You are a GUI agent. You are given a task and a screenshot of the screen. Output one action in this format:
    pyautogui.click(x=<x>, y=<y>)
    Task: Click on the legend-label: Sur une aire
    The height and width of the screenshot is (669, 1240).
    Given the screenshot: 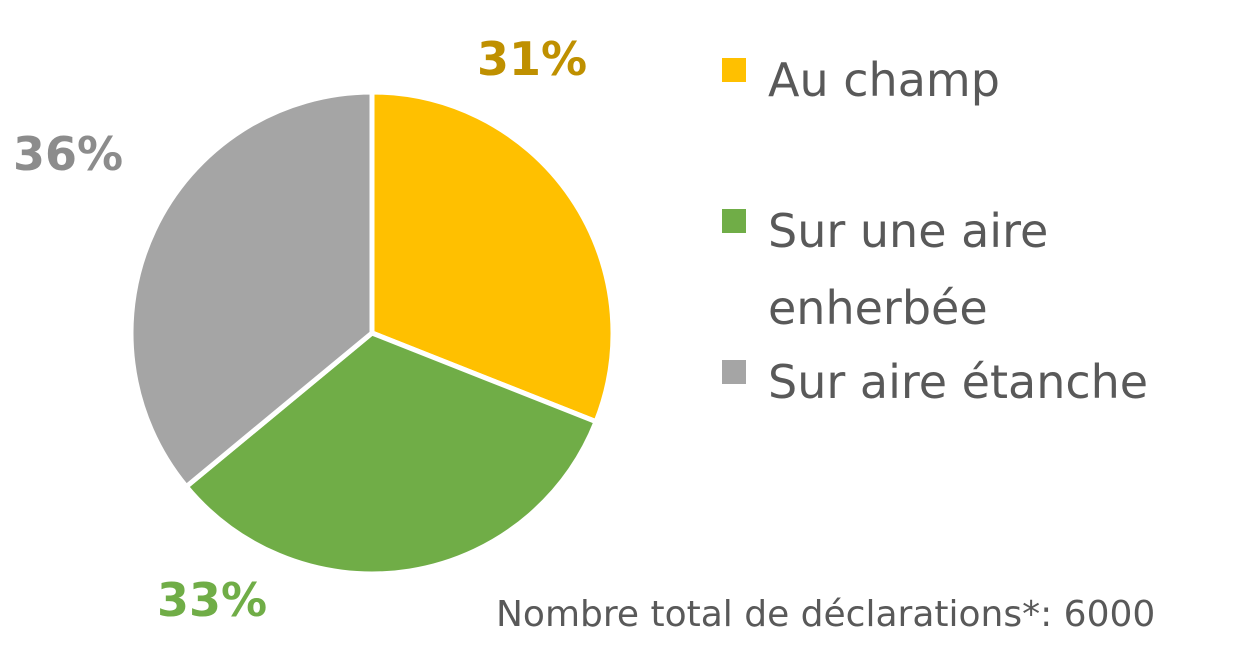 What is the action you would take?
    pyautogui.click(x=908, y=231)
    